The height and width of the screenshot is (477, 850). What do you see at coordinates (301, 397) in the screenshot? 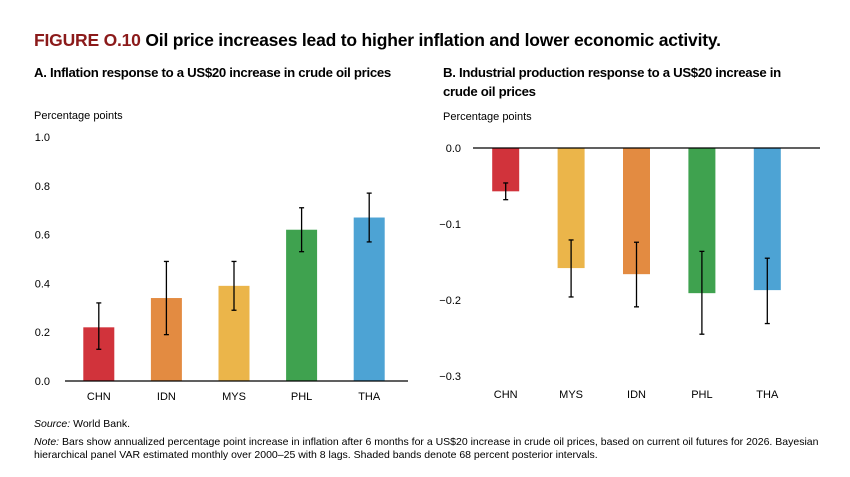
I see `panel-a-category-label: PHL` at bounding box center [301, 397].